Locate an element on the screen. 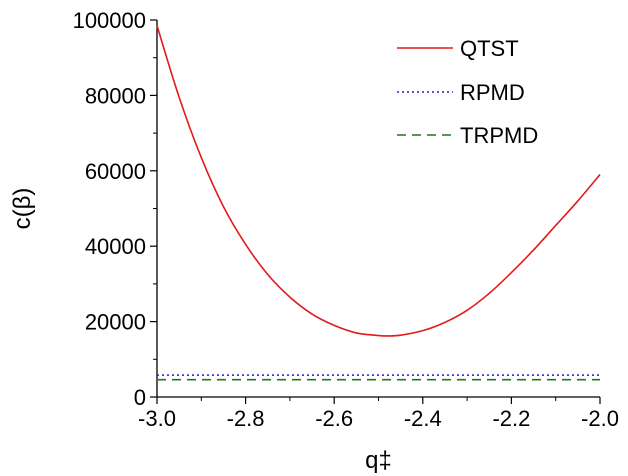 The image size is (628, 476). y-tick-label: 40000 is located at coordinates (115, 246).